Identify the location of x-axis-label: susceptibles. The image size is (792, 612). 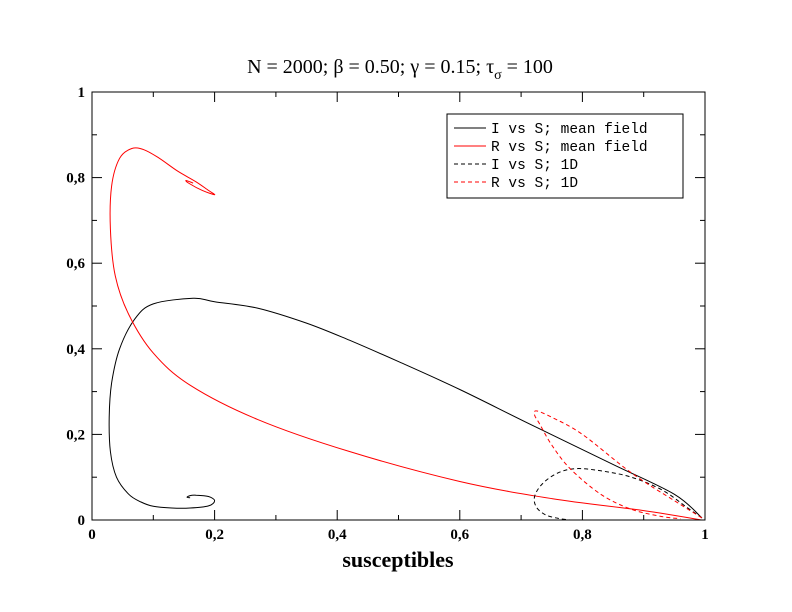
(398, 559).